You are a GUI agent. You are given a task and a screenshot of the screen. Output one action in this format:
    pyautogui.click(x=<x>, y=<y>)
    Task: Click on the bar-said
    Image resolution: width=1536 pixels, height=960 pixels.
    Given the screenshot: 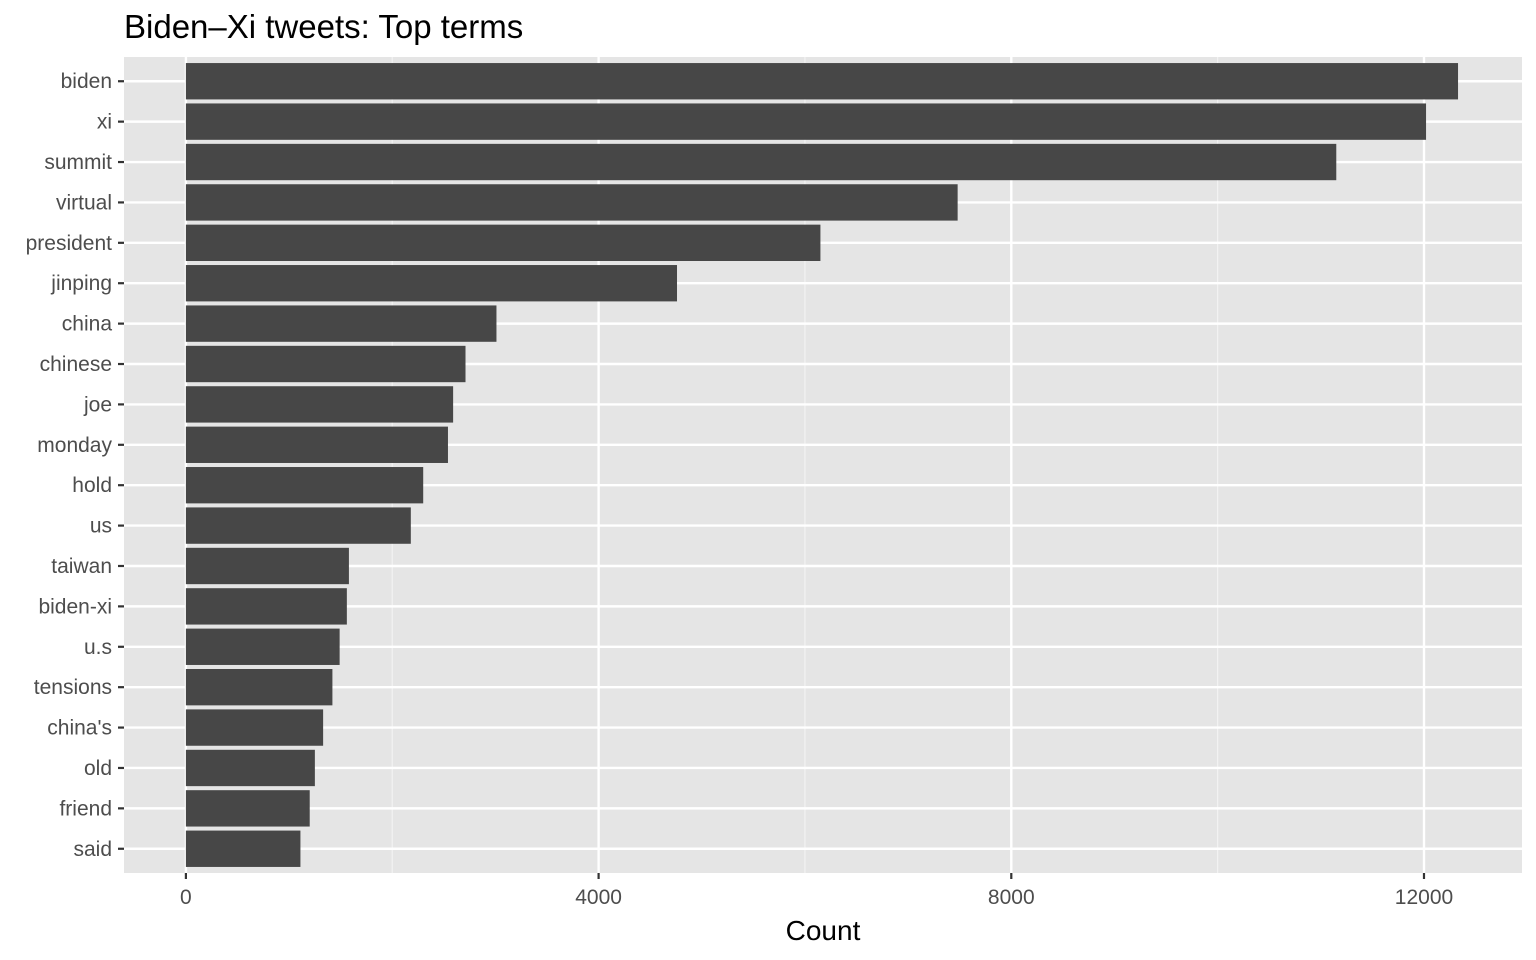 What is the action you would take?
    pyautogui.click(x=243, y=848)
    